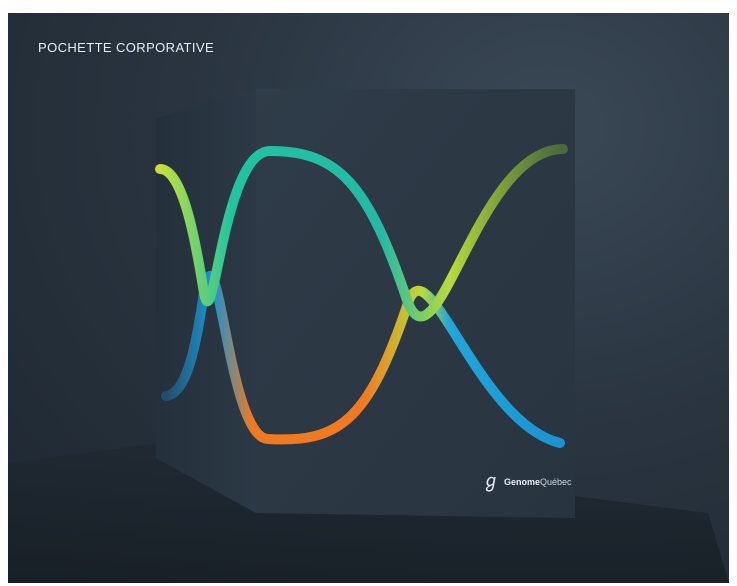 Image resolution: width=737 pixels, height=586 pixels. I want to click on logo-brand-bold: Genome, so click(522, 482).